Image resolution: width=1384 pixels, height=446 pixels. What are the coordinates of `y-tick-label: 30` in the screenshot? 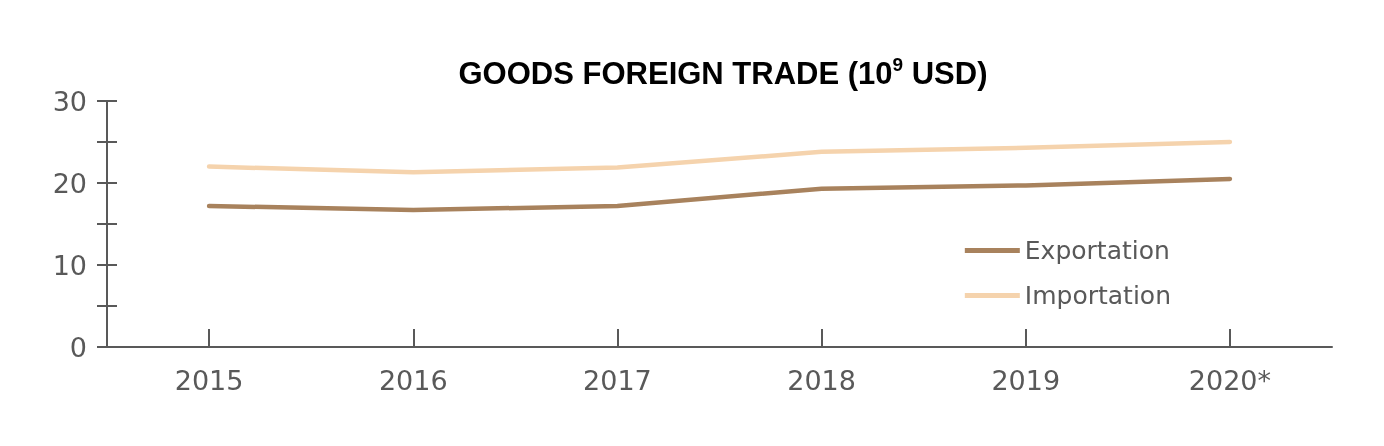 It's located at (69, 101).